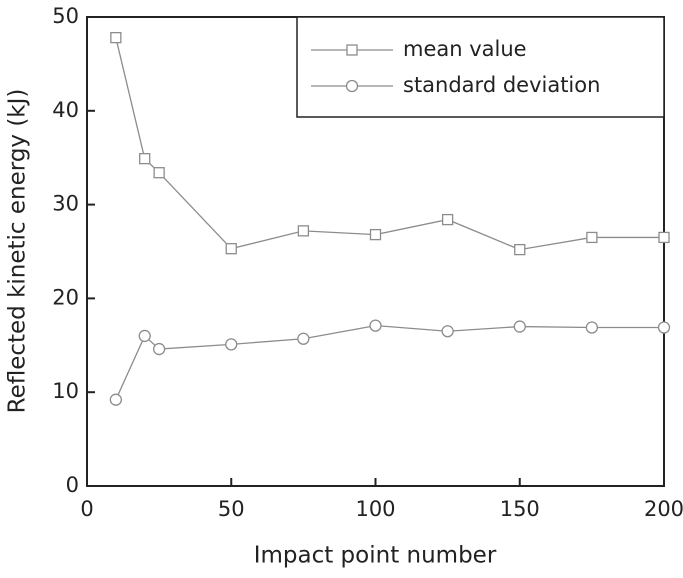  I want to click on y-tick-label: 10, so click(65, 391).